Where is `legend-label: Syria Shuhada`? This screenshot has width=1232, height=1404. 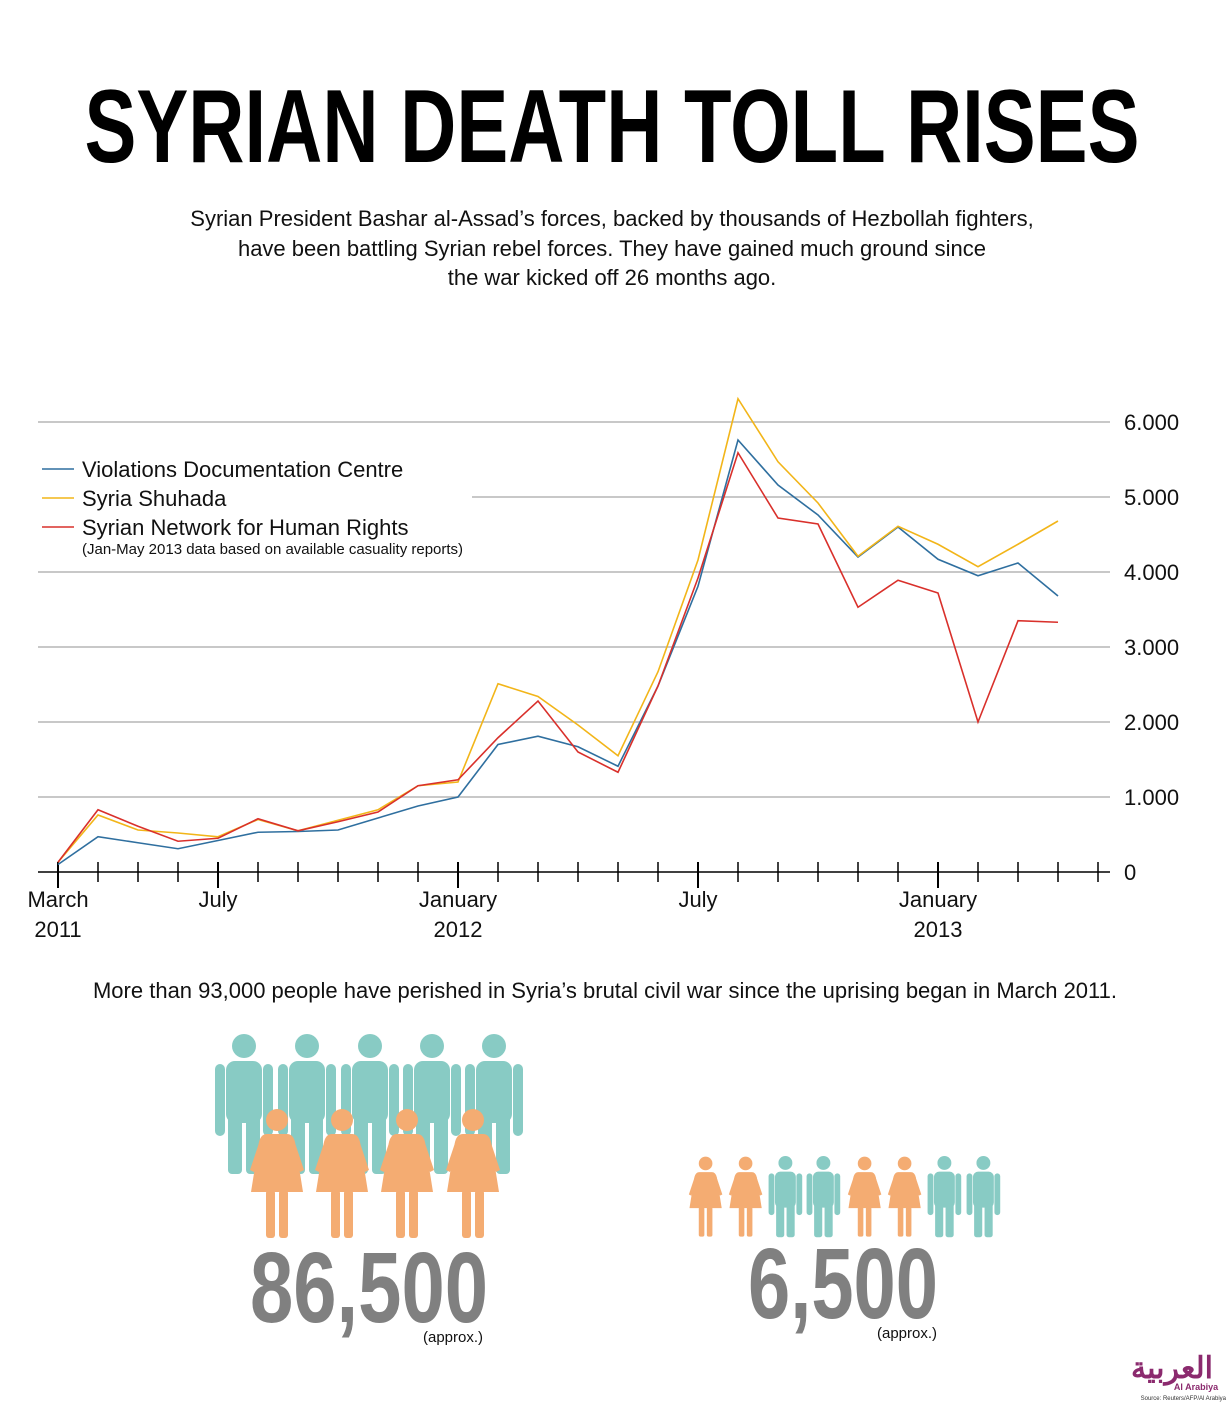 legend-label: Syria Shuhada is located at coordinates (154, 498).